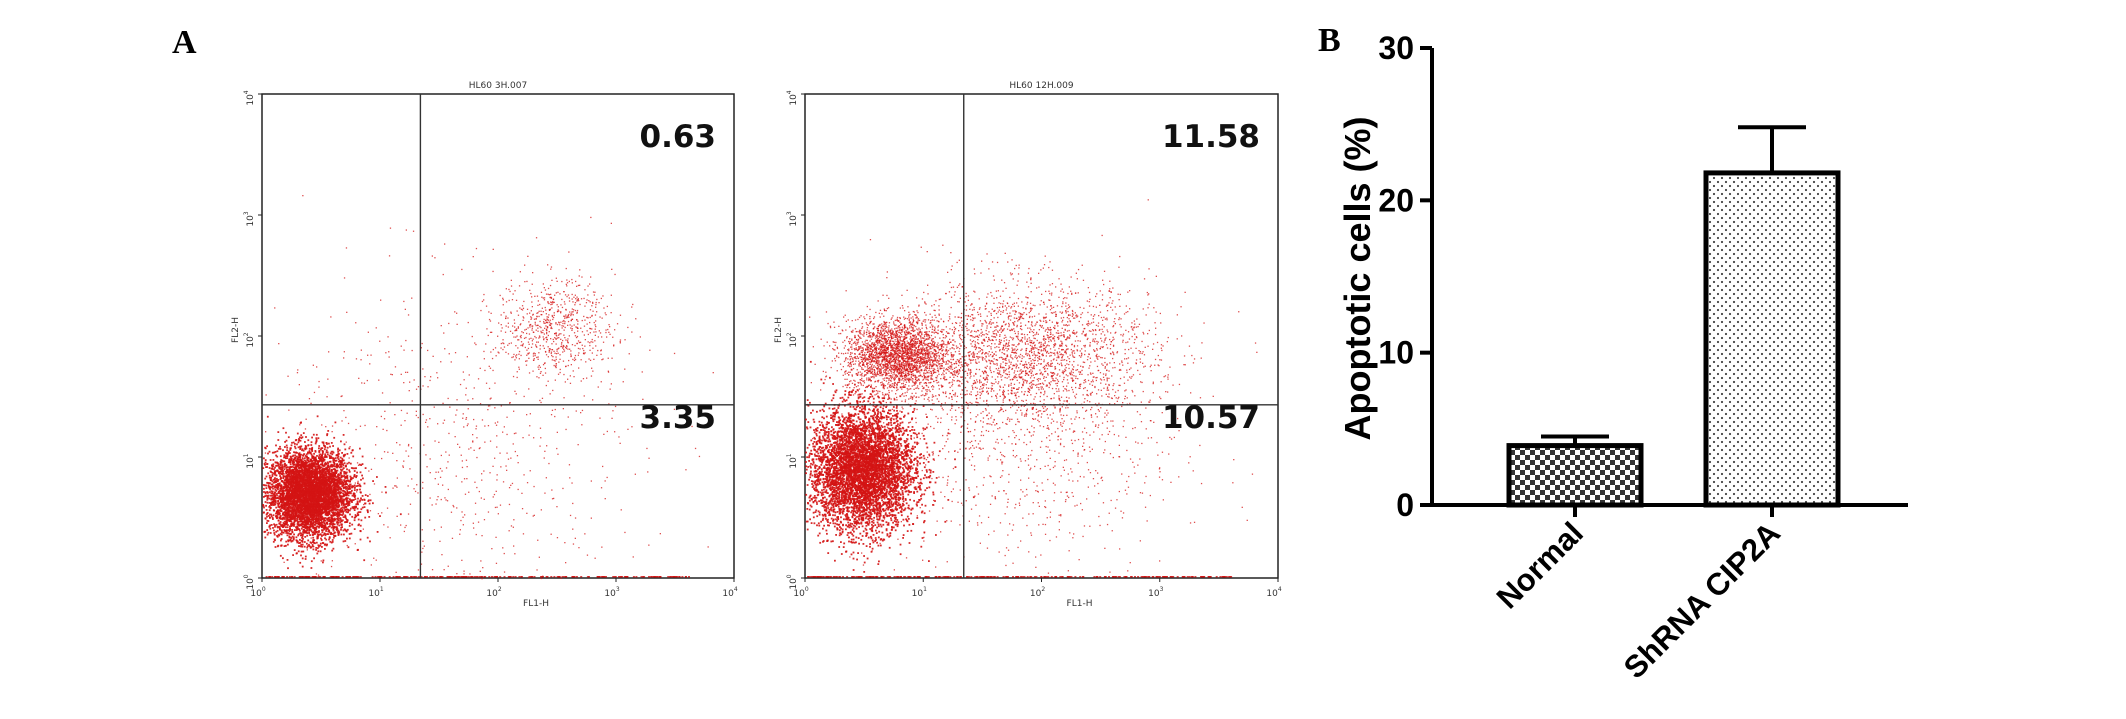  Describe the element at coordinates (1357, 278) in the screenshot. I see `y-axis-label: Apoptotic cells (%)` at that location.